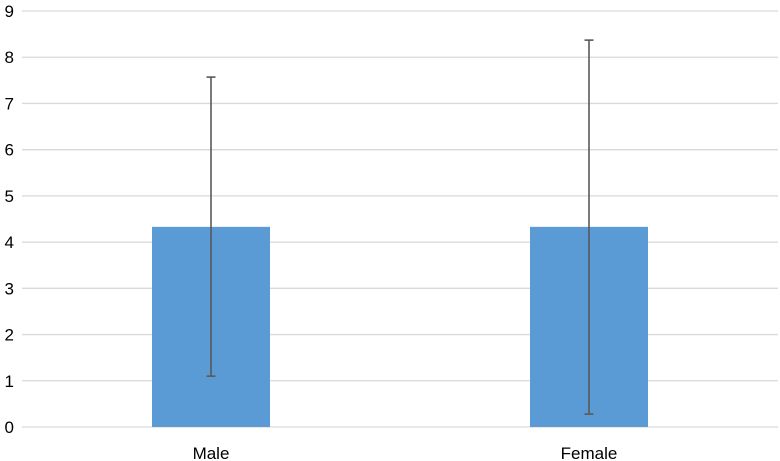  Describe the element at coordinates (9, 335) in the screenshot. I see `y-tick-label-2: 2` at that location.